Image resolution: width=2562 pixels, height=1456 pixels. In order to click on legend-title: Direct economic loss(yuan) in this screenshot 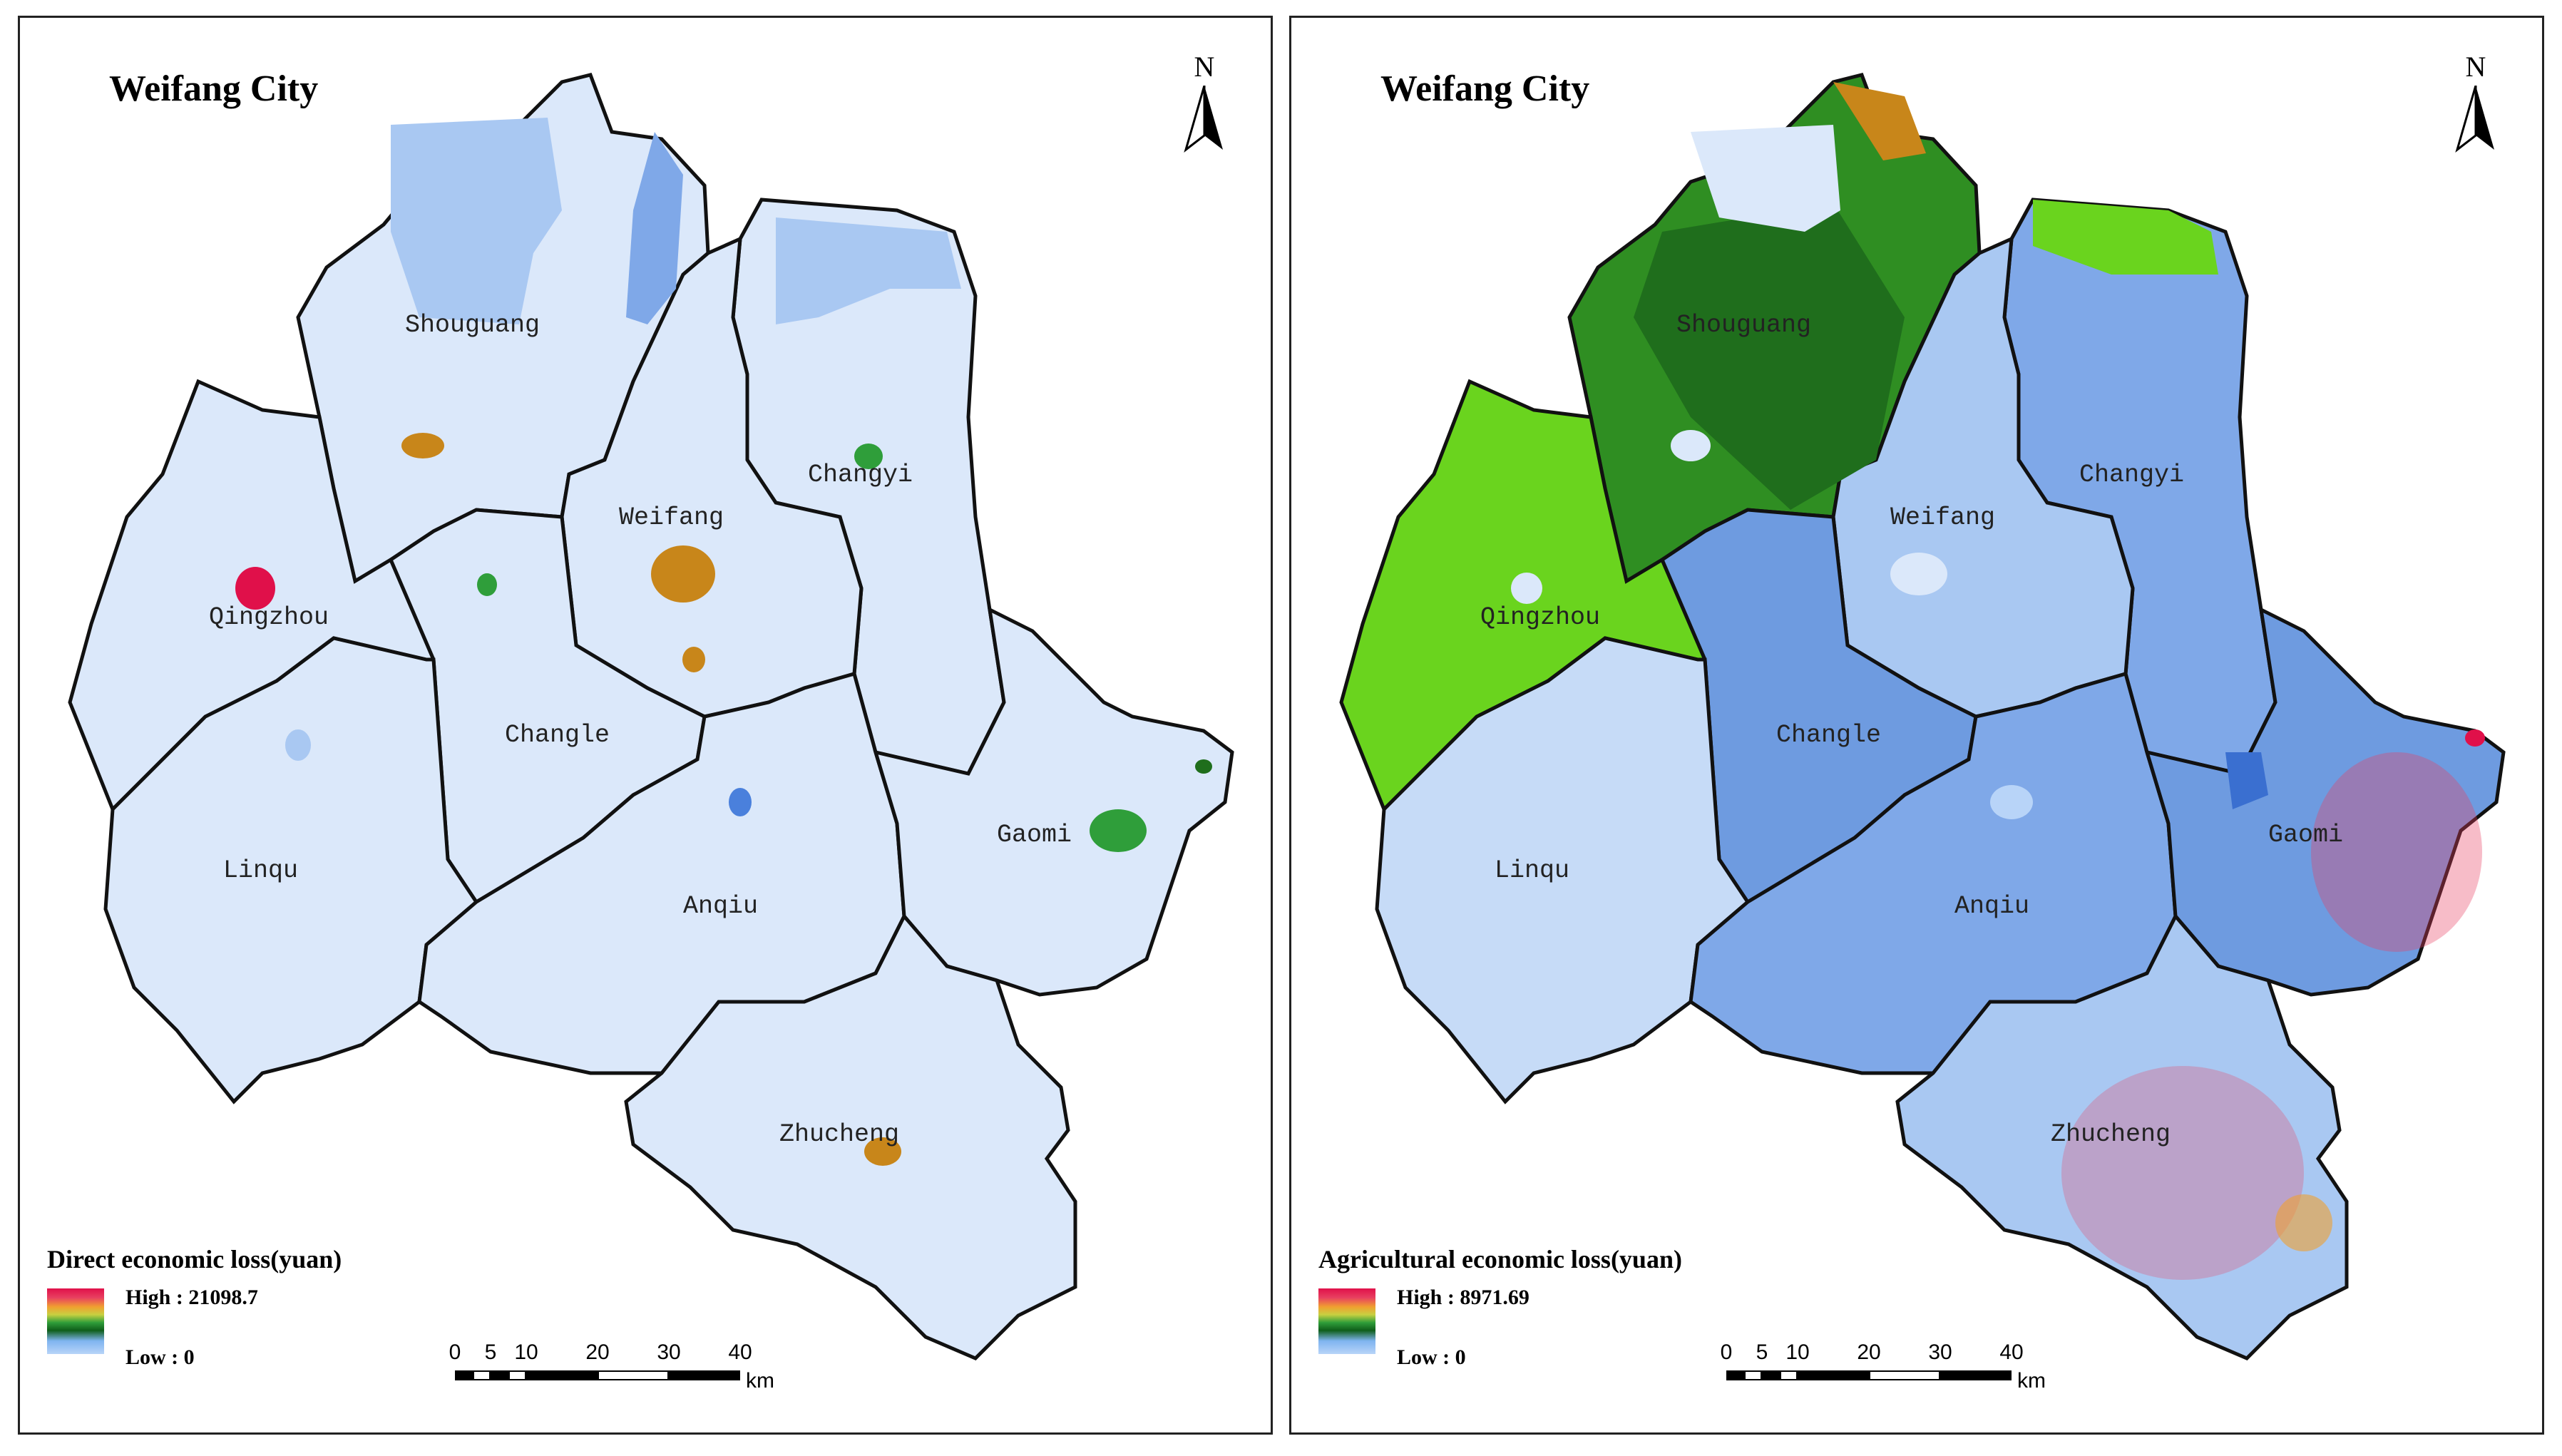, I will do `click(194, 1259)`.